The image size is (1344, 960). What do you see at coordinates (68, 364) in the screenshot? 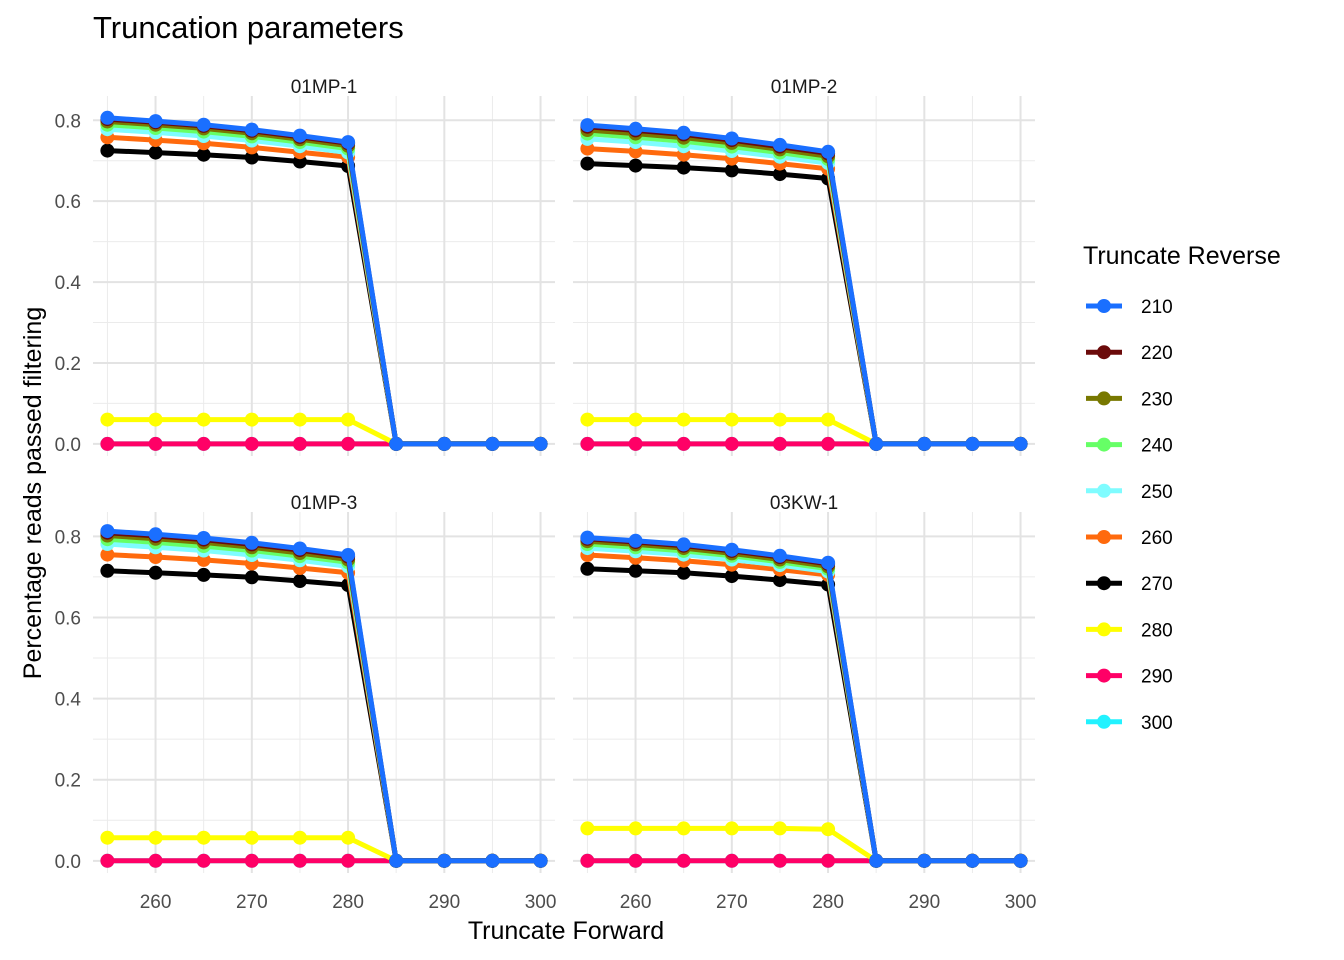
I see `y-tick-label: 0.2` at bounding box center [68, 364].